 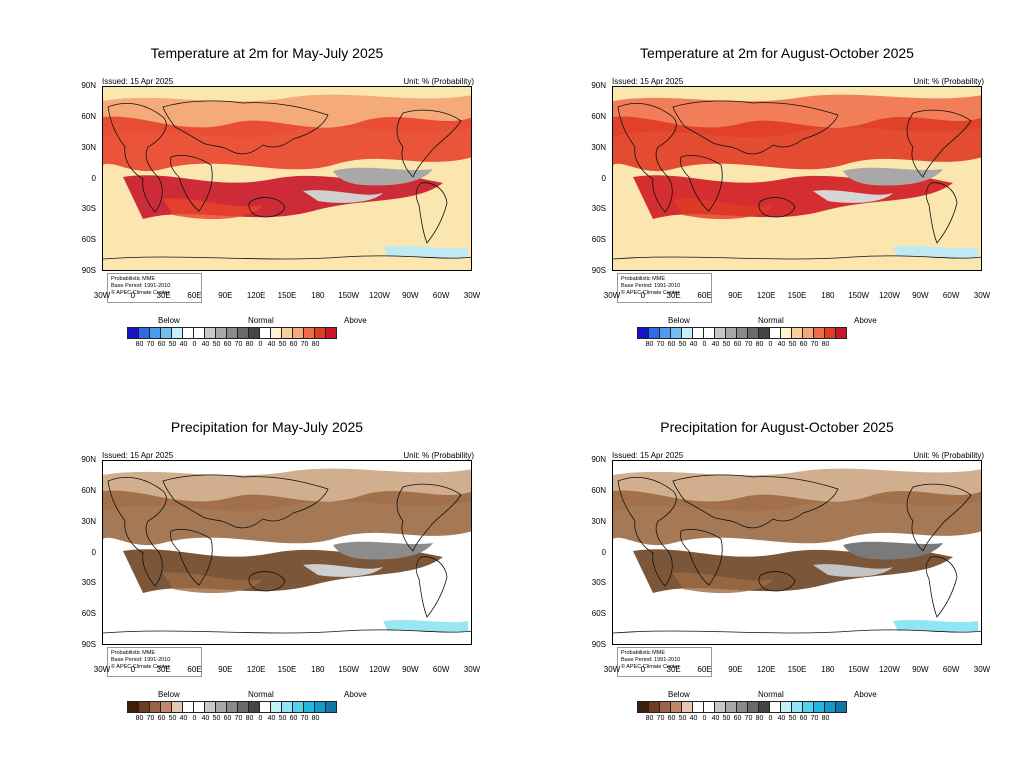 I want to click on legend-line-3: © APEC Climate Center, so click(x=140, y=667).